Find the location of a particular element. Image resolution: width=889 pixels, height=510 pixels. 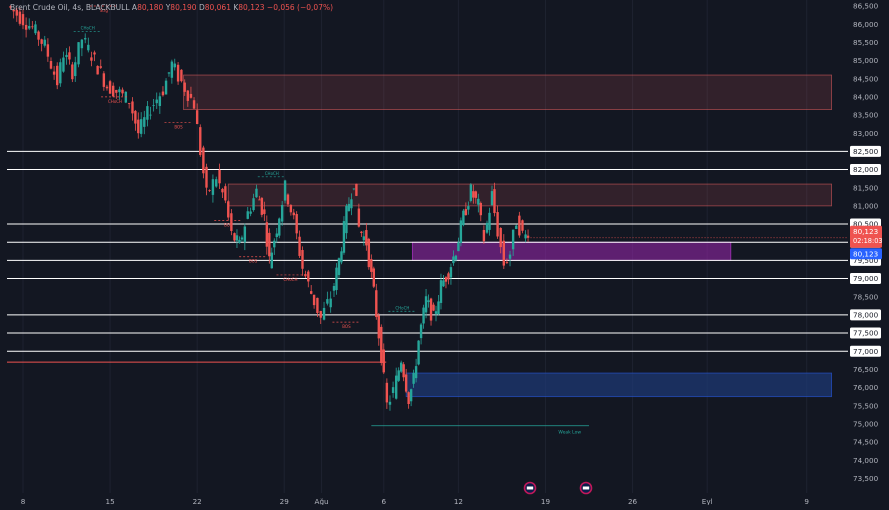

close-label: K is located at coordinates (236, 7).